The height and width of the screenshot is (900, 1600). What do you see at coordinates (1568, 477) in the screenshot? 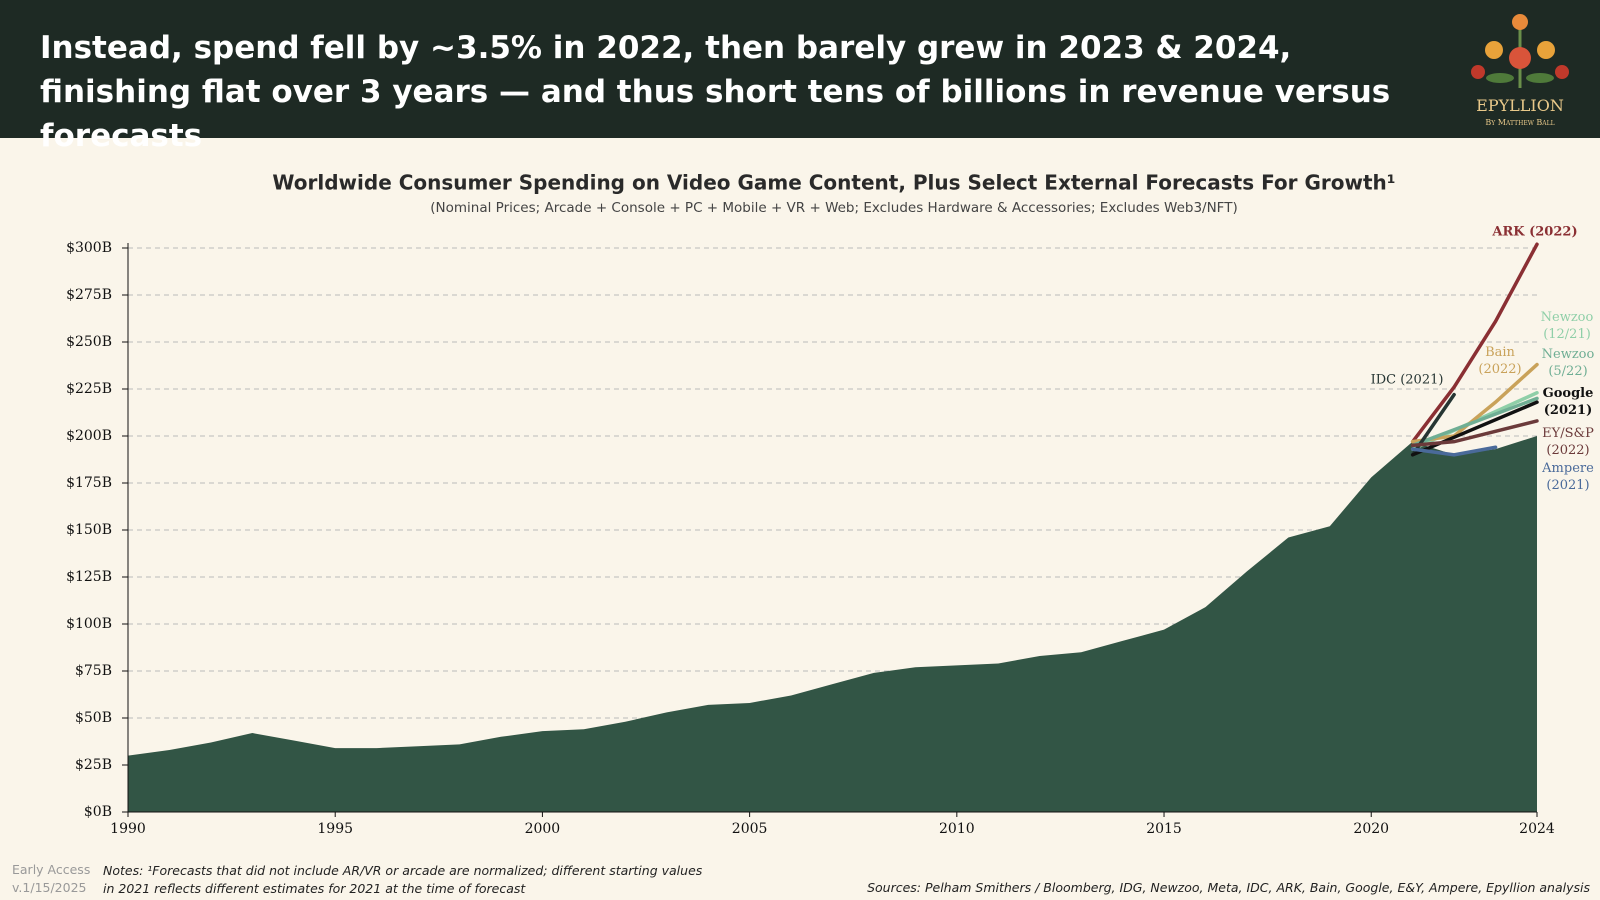
I see `forecast-label: Ampere (2021)` at bounding box center [1568, 477].